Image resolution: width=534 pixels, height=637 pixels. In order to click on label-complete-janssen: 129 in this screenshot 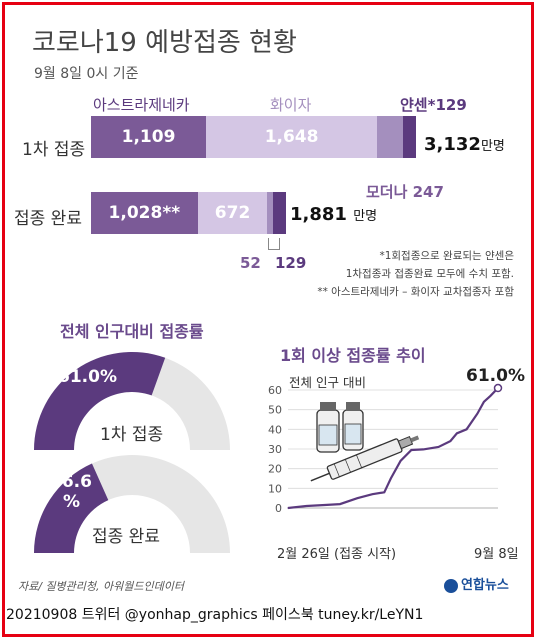, I will do `click(291, 263)`.